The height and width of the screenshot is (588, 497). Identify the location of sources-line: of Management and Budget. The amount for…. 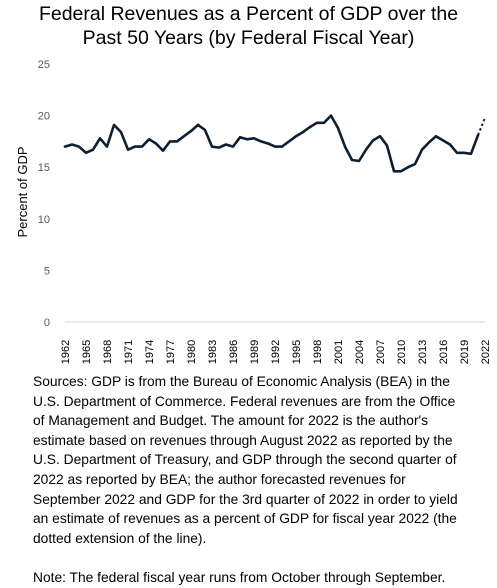
(231, 421).